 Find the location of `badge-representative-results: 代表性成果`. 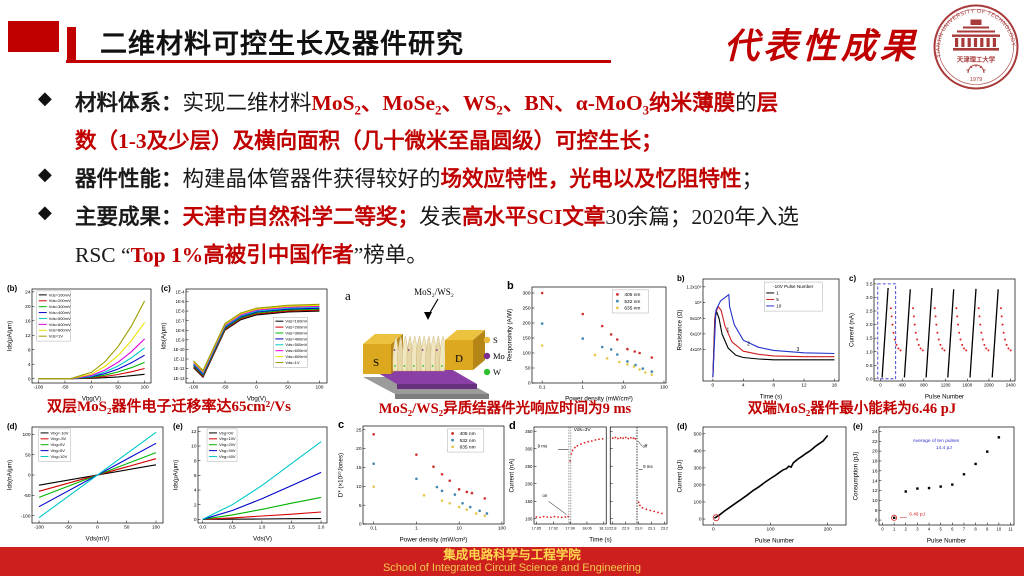

badge-representative-results: 代表性成果 is located at coordinates (822, 46).